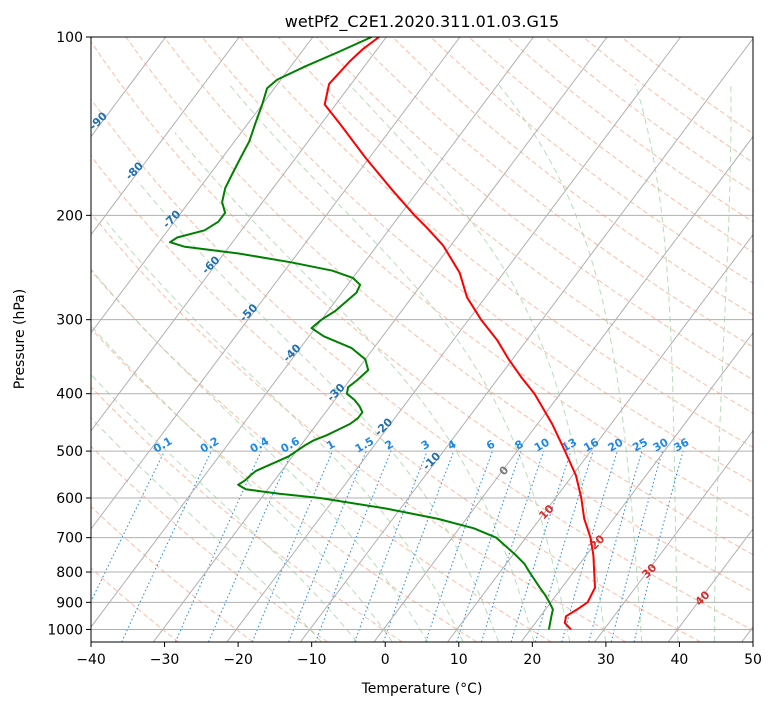  I want to click on isotherm-label: -60, so click(210, 264).